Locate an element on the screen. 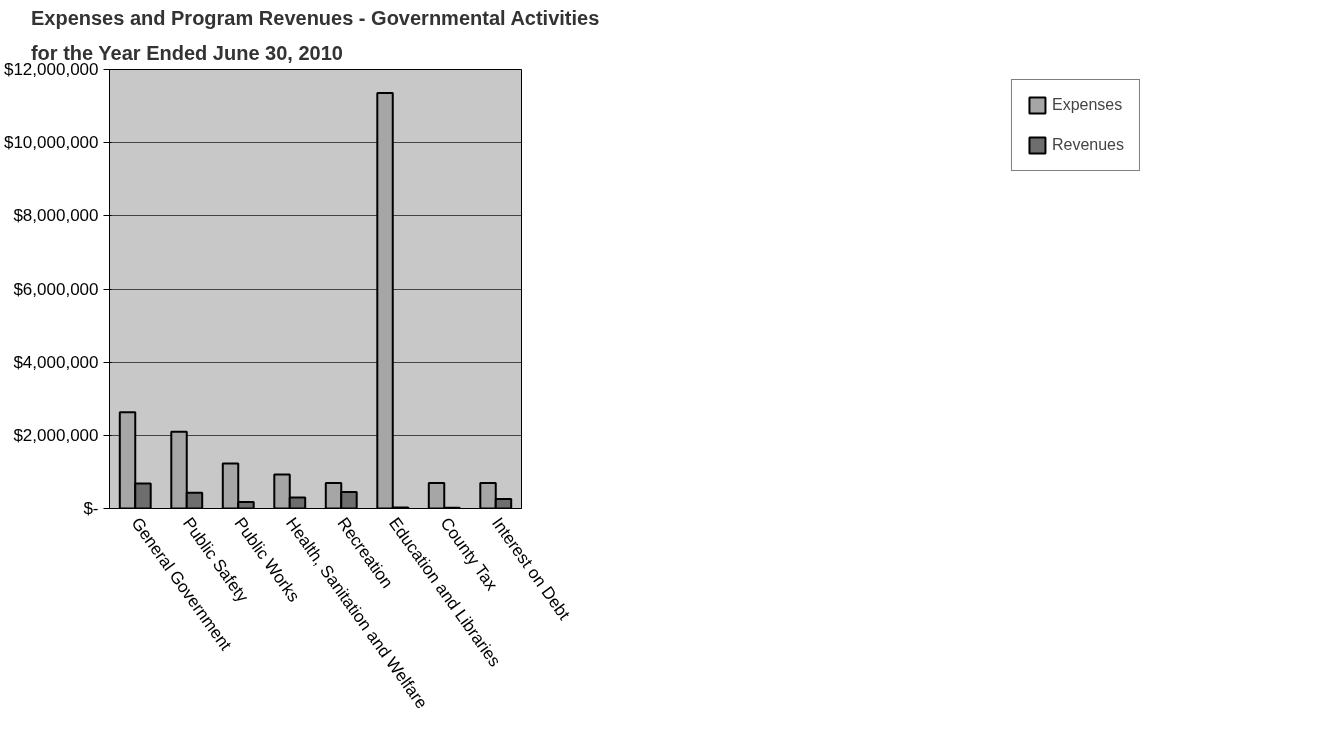 Image resolution: width=1342 pixels, height=729 pixels. y-tick-label: $12,000,000 is located at coordinates (51, 69).